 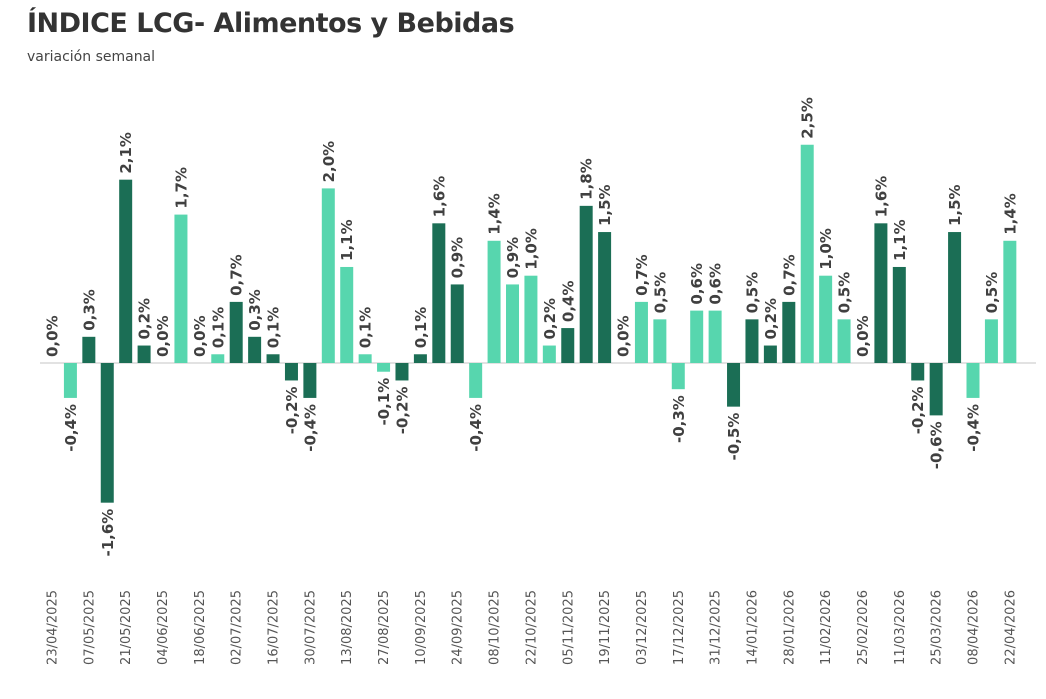 I want to click on data-label: 0,9%, so click(x=513, y=258).